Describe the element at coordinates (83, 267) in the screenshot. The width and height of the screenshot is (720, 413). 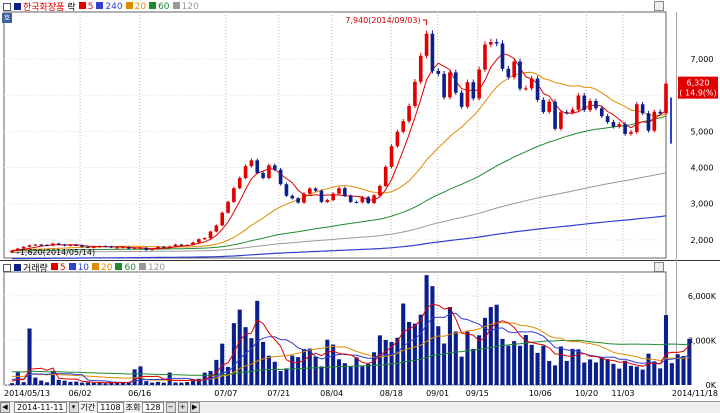
I see `ma-label: 10` at that location.